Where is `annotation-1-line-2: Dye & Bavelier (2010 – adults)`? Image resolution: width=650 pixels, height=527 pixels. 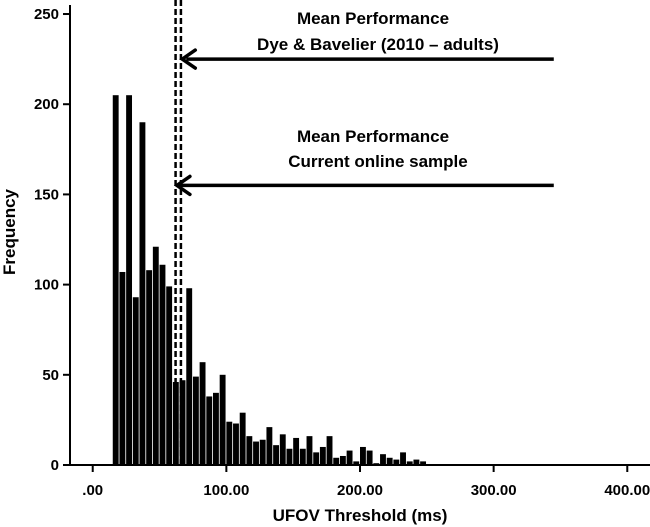
annotation-1-line-2: Dye & Bavelier (2010 – adults) is located at coordinates (378, 44).